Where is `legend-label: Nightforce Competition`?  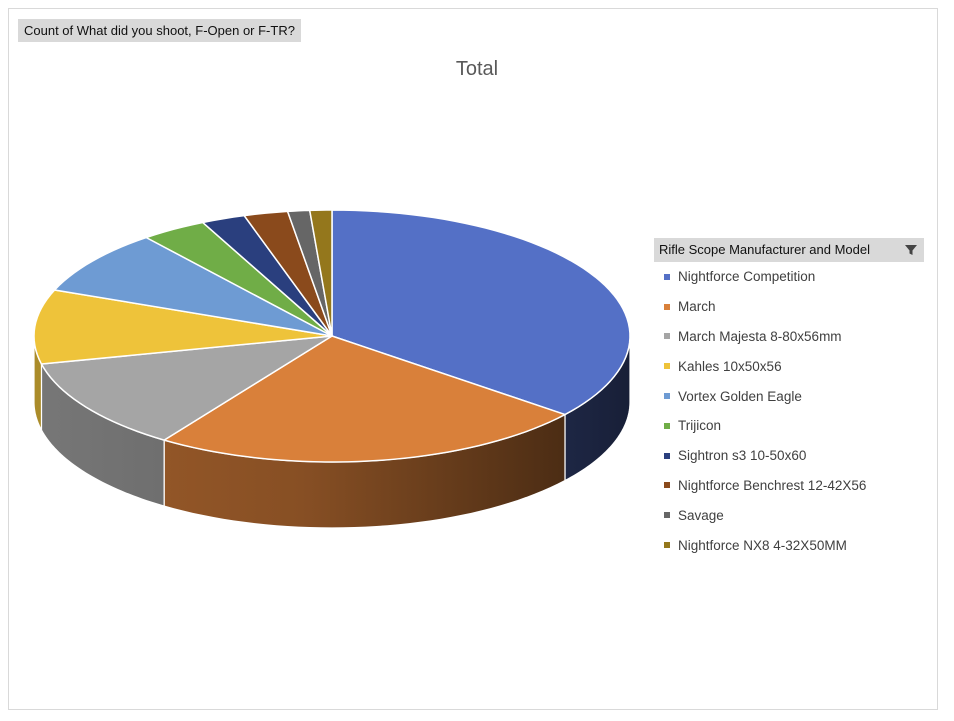
legend-label: Nightforce Competition is located at coordinates (747, 277).